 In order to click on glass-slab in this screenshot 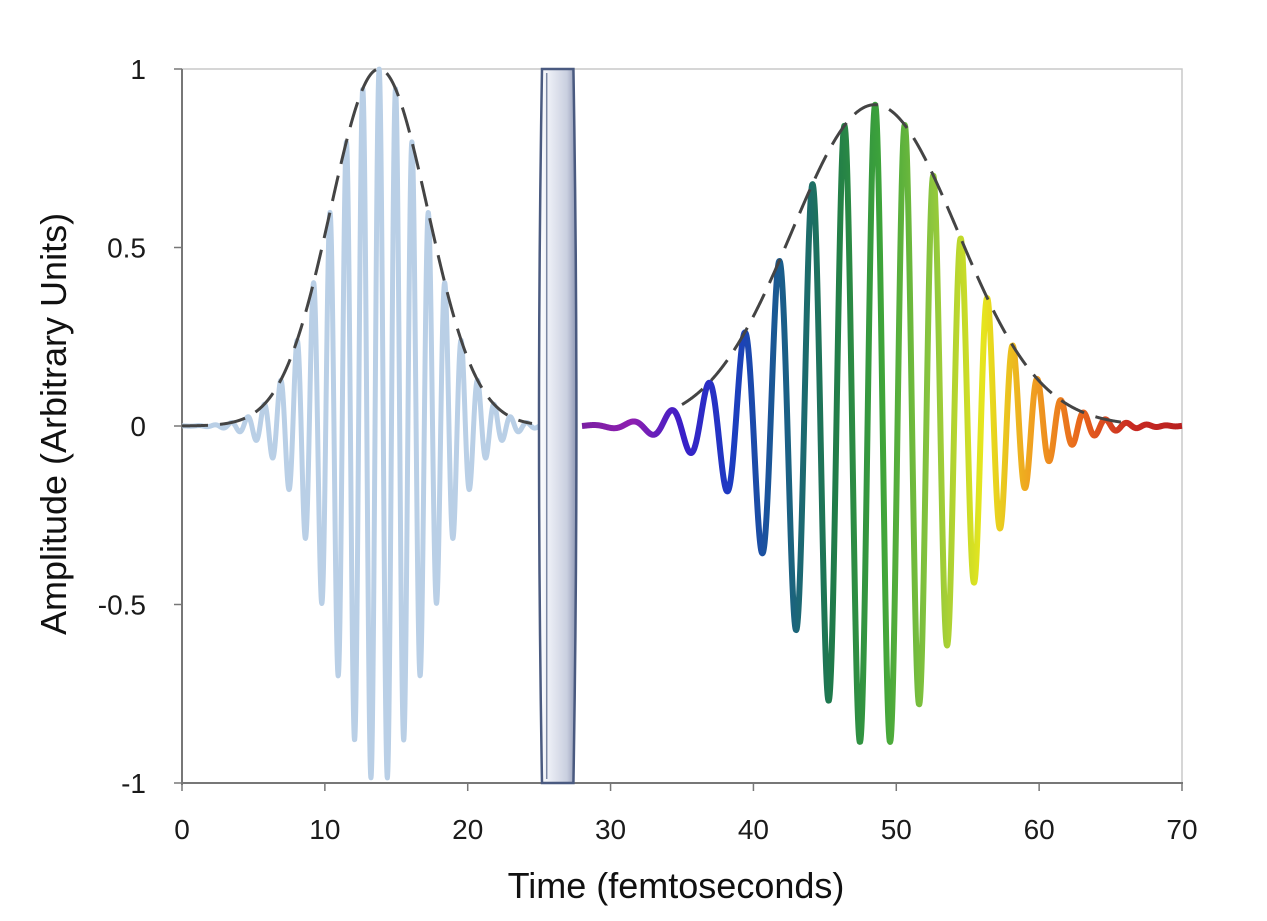, I will do `click(557, 426)`.